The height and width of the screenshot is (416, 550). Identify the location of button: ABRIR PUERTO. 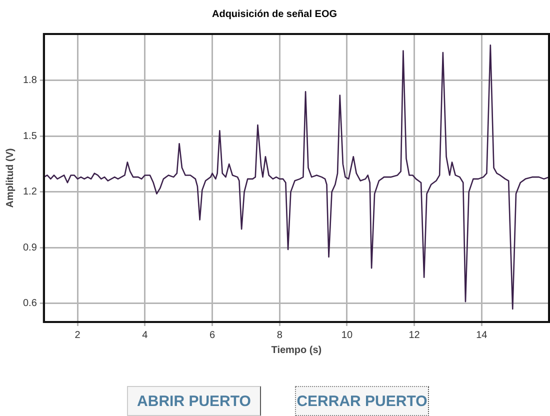
(194, 401).